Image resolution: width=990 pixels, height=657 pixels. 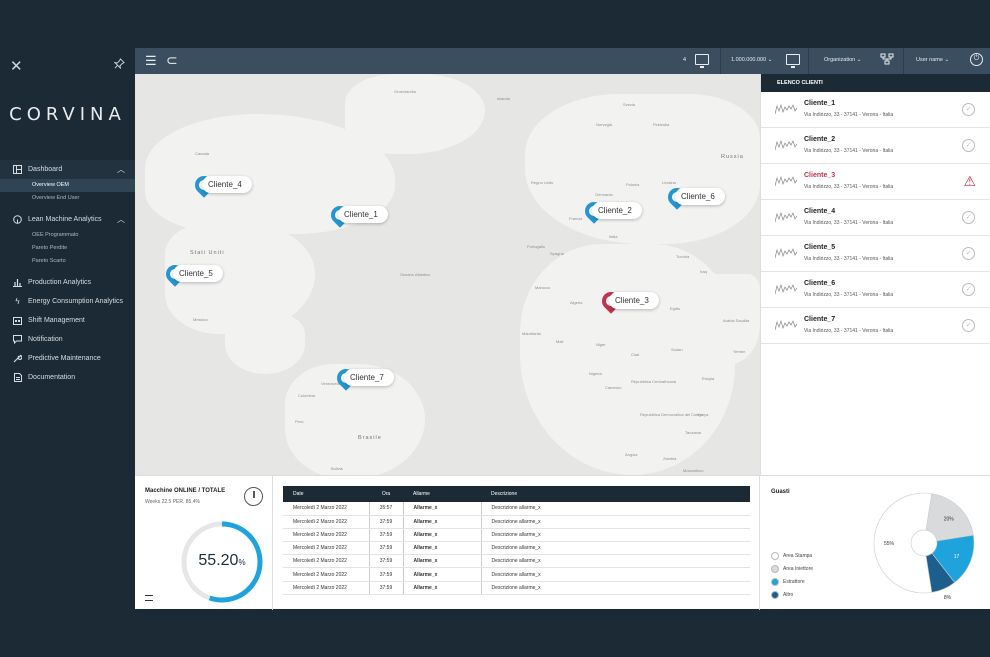 What do you see at coordinates (889, 544) in the screenshot?
I see `pie-label: 55%` at bounding box center [889, 544].